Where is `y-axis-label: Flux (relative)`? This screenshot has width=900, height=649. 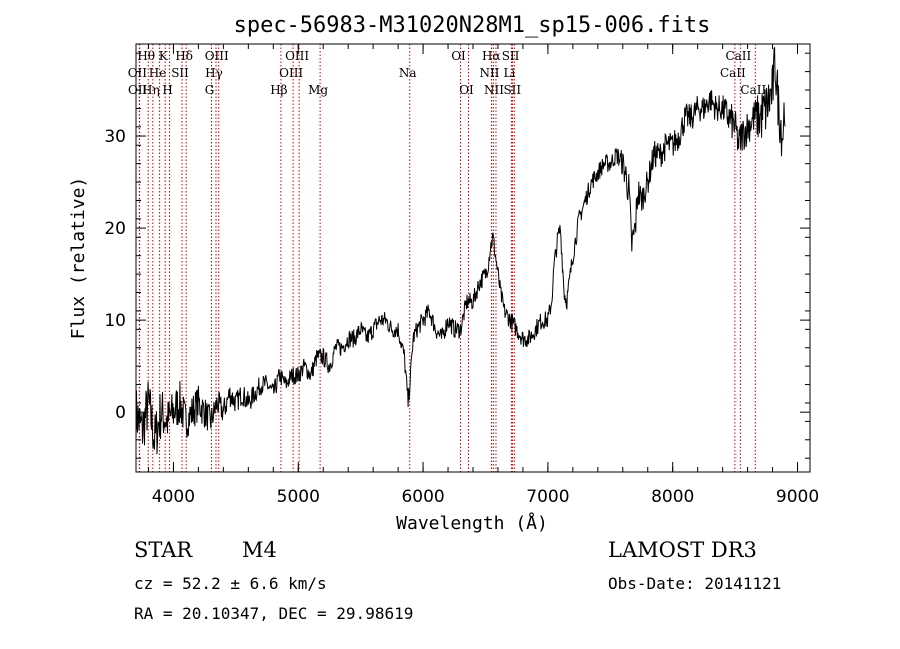
y-axis-label: Flux (relative) is located at coordinates (78, 258).